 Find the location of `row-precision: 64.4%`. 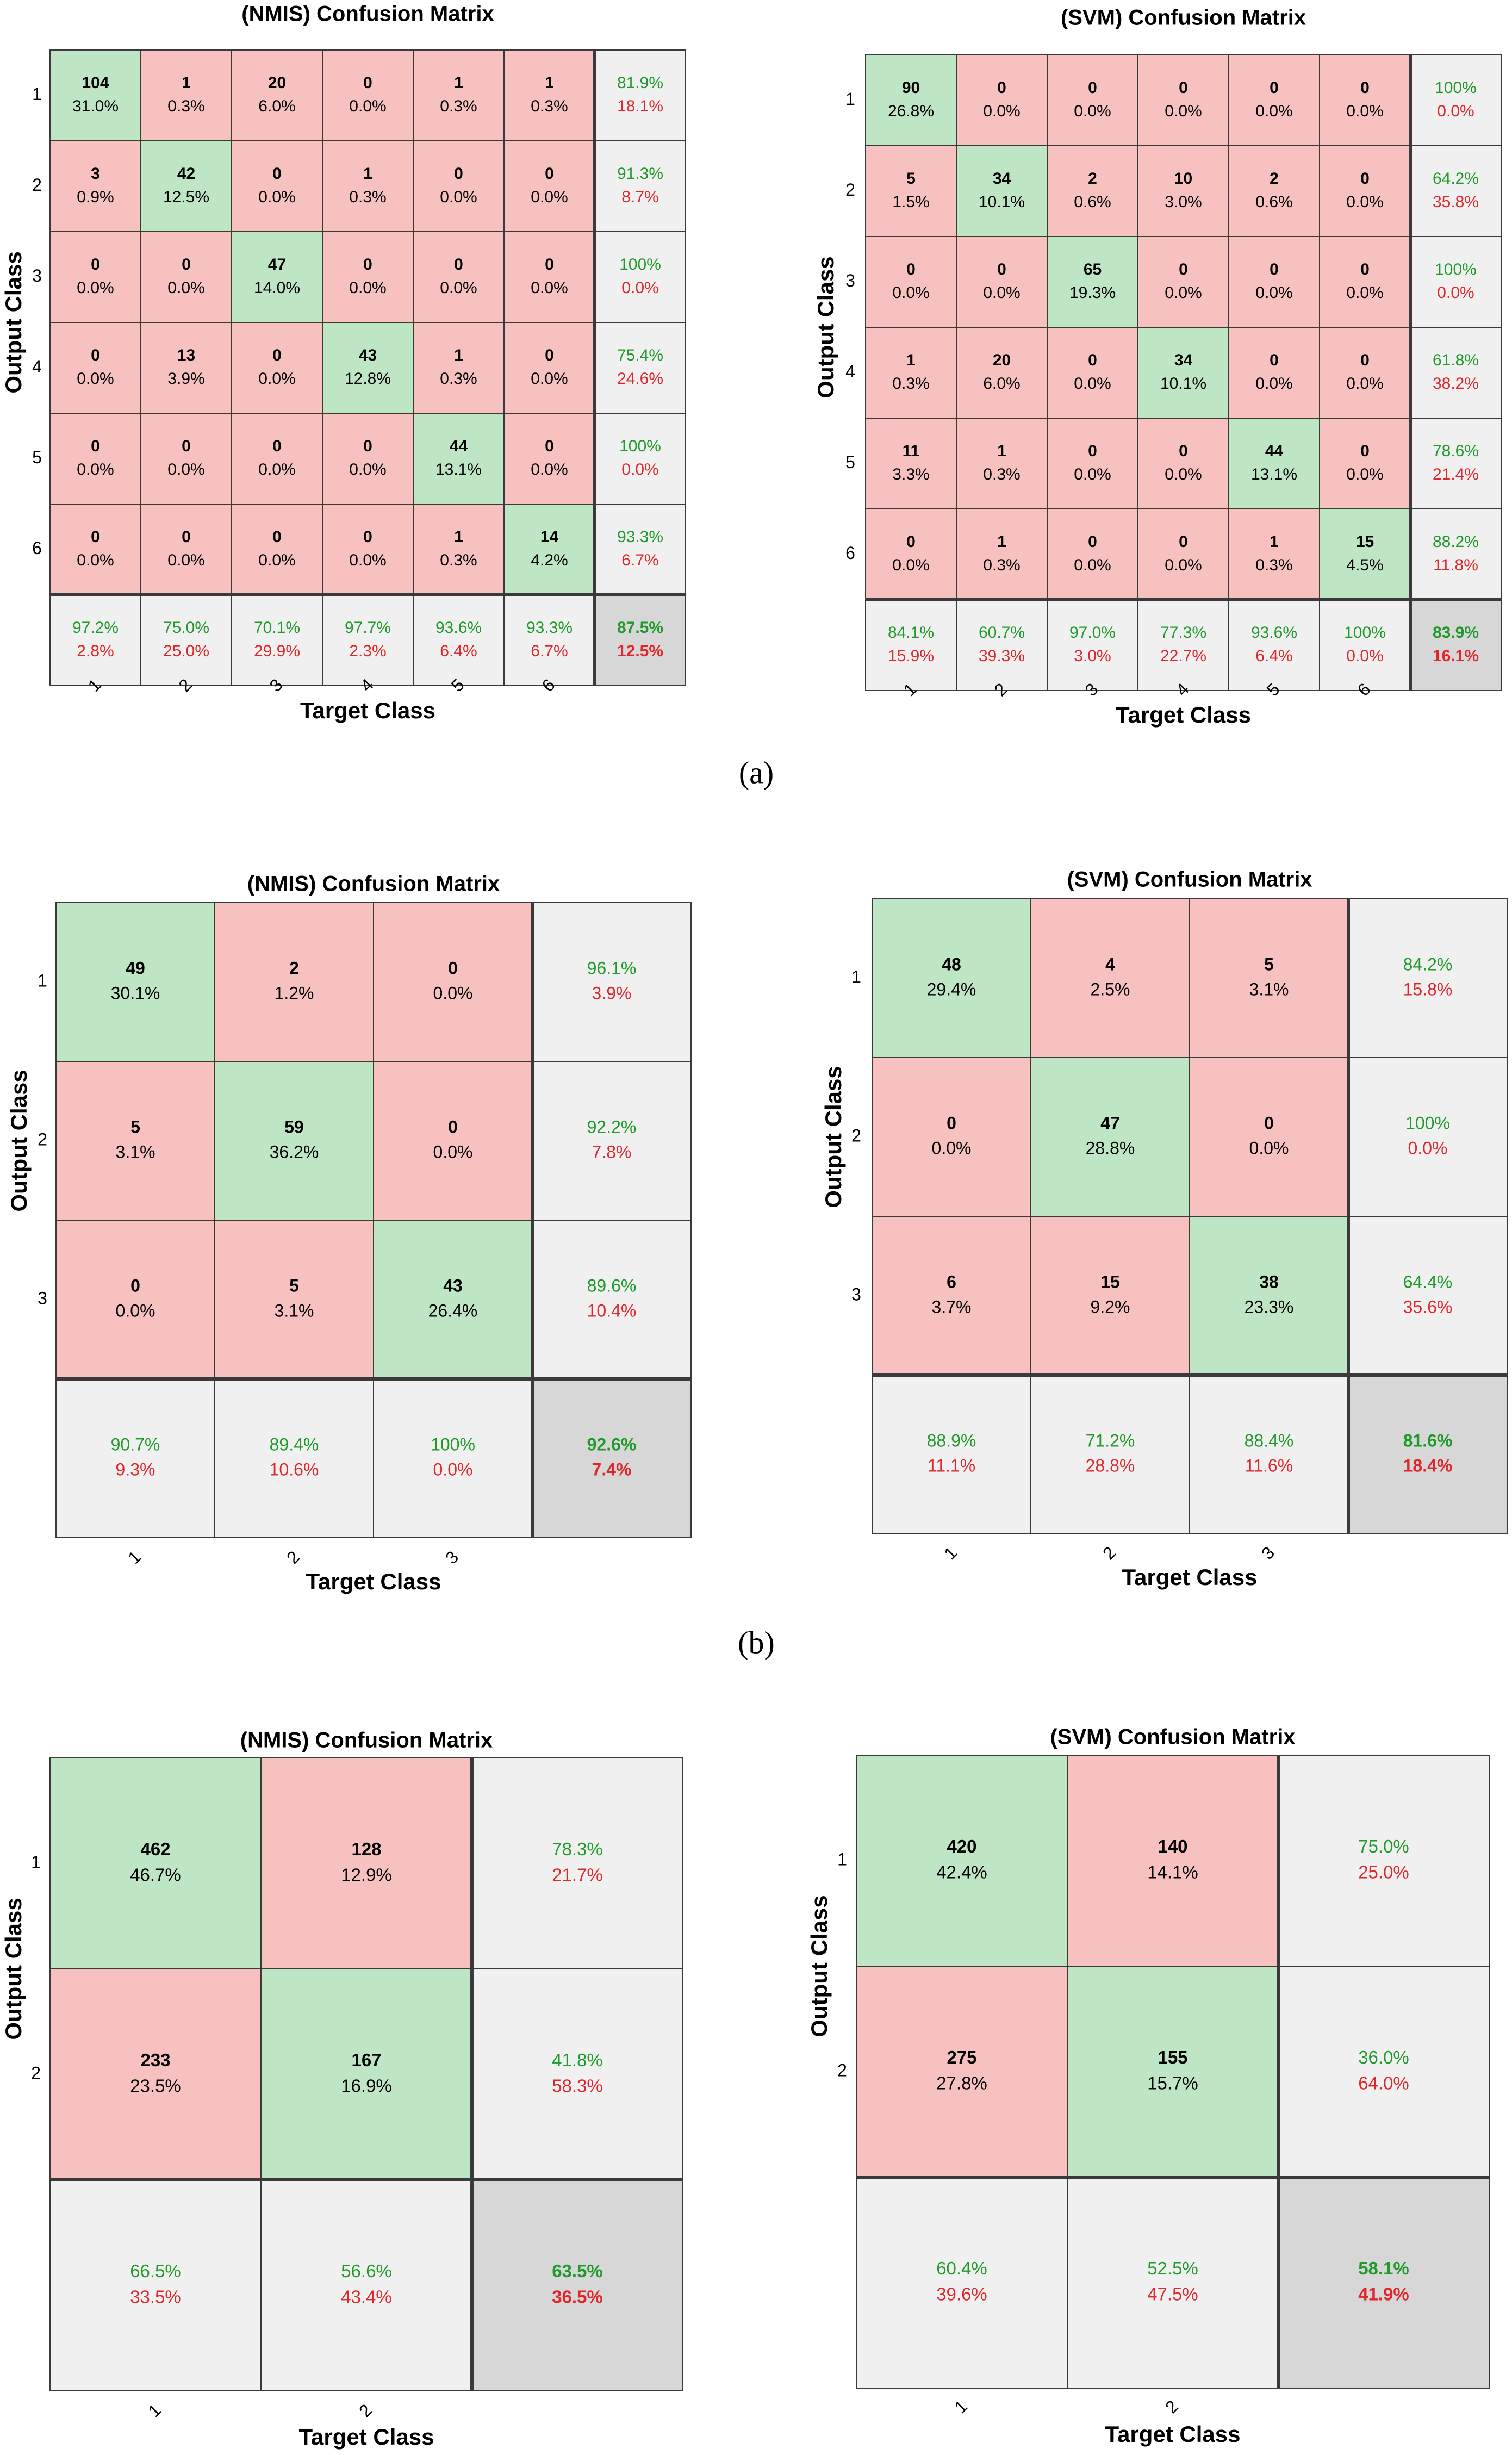

row-precision: 64.4% is located at coordinates (1428, 1282).